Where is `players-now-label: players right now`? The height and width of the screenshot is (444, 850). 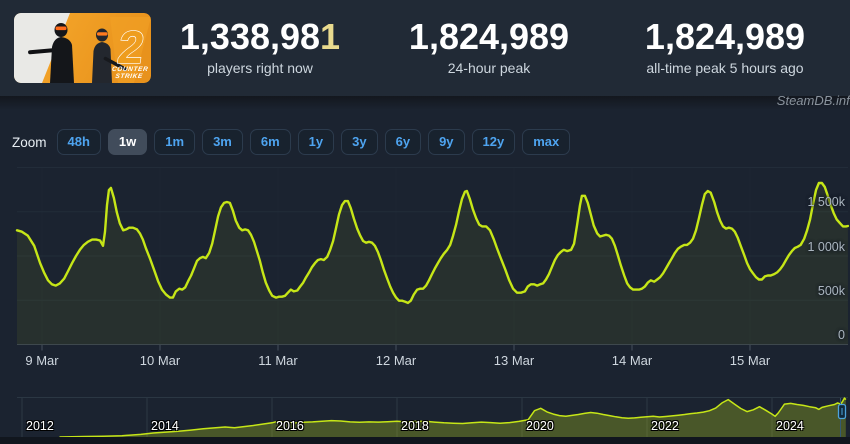 players-now-label: players right now is located at coordinates (260, 68).